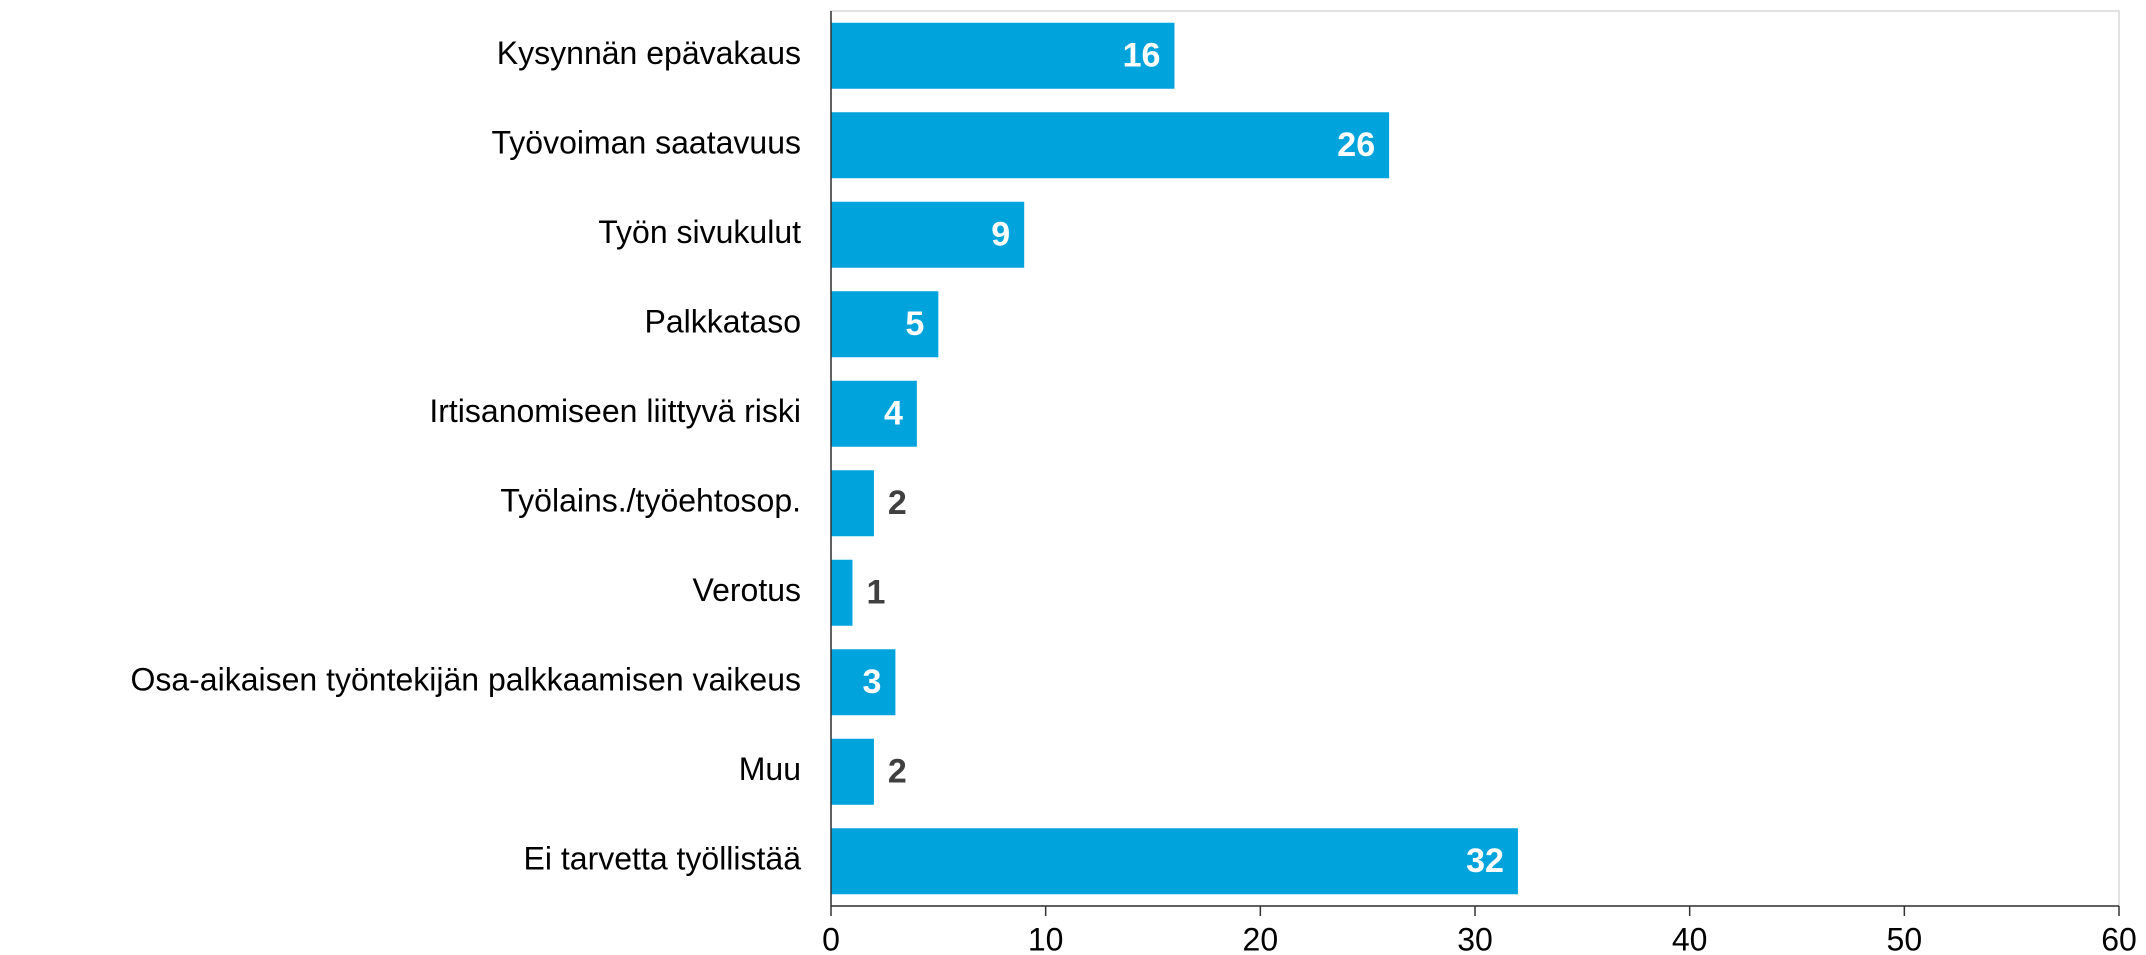  Describe the element at coordinates (663, 859) in the screenshot. I see `y-tick-label: Ei tarvetta työllistää` at that location.